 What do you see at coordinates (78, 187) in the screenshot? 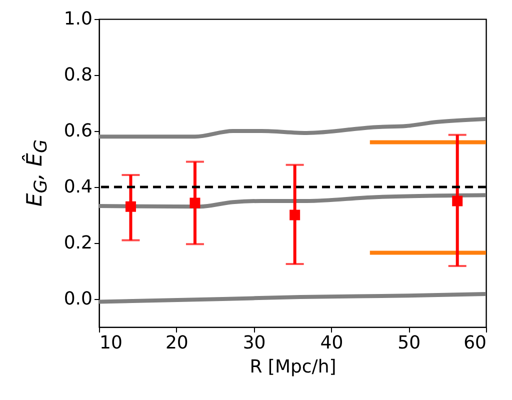
I see `y-tick-label: 0.4` at bounding box center [78, 187].